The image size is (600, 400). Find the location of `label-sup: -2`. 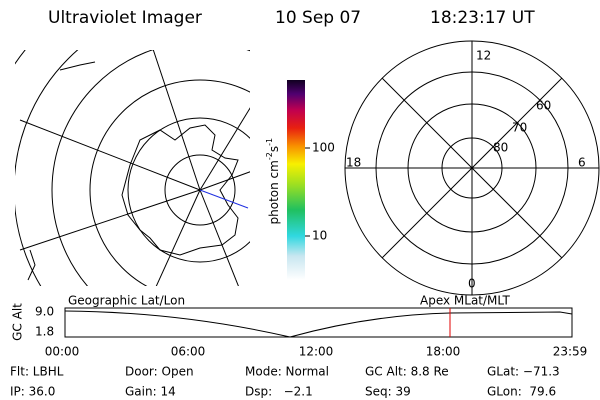

label-sup: -2 is located at coordinates (269, 156).